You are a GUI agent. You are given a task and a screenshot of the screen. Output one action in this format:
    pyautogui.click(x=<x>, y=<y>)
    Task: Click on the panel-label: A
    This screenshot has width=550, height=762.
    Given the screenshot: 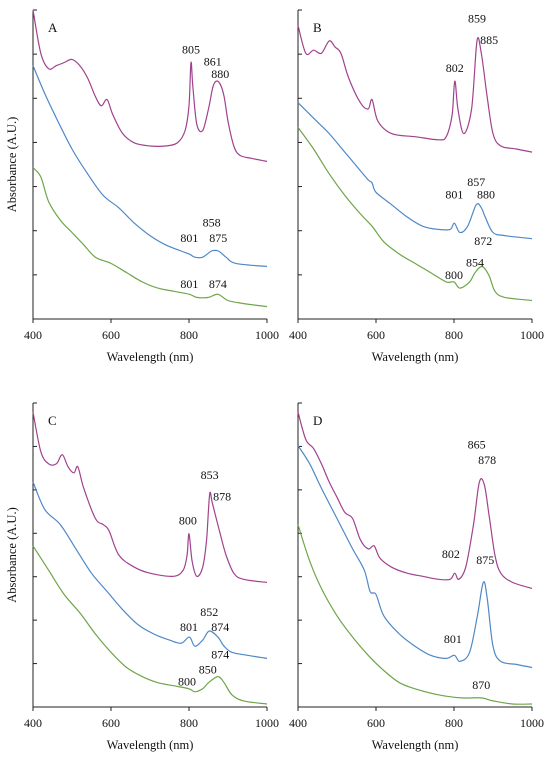 What is the action you would take?
    pyautogui.click(x=53, y=27)
    